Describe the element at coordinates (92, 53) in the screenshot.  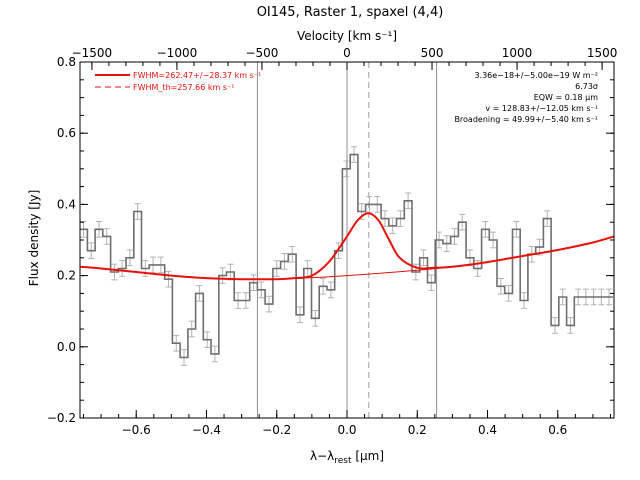
I see `top-tick-label-0: −1500` at that location.